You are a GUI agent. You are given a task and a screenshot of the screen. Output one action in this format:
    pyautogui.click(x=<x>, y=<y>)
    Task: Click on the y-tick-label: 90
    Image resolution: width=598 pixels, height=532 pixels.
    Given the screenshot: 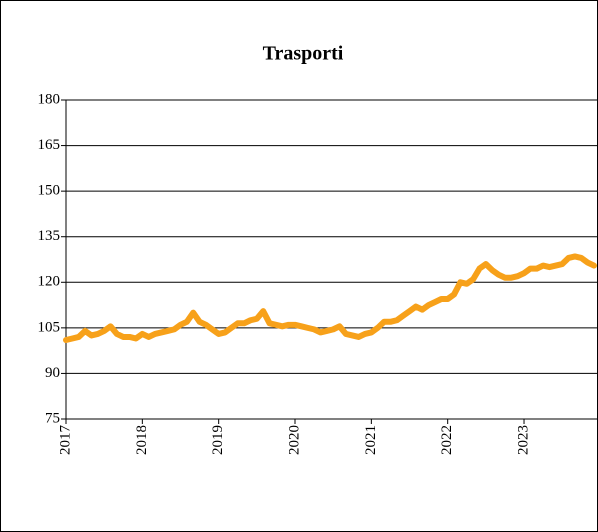 What is the action you would take?
    pyautogui.click(x=52, y=373)
    